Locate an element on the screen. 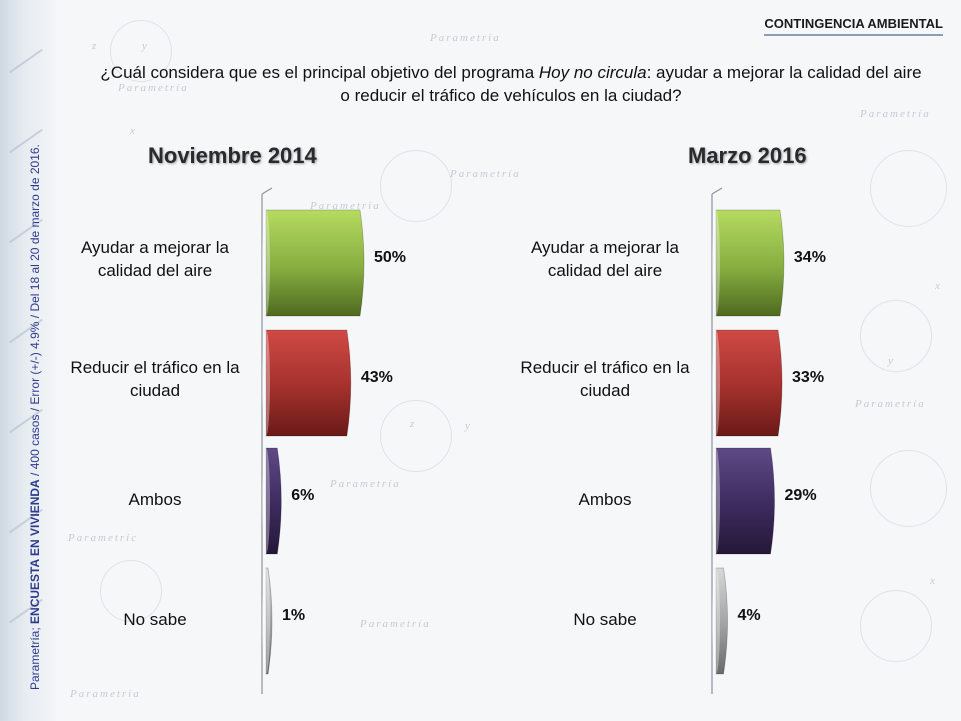 Image resolution: width=961 pixels, height=721 pixels. bar-dont-know-march-2016 is located at coordinates (721, 621).